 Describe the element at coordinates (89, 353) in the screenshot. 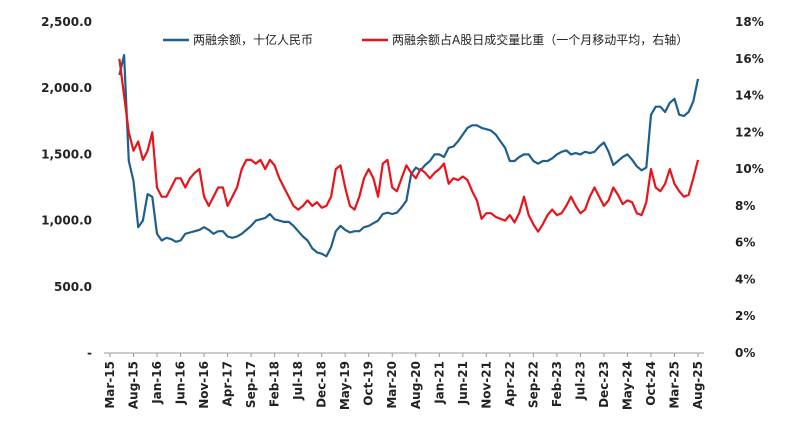

I see `y-tick-label: -` at that location.